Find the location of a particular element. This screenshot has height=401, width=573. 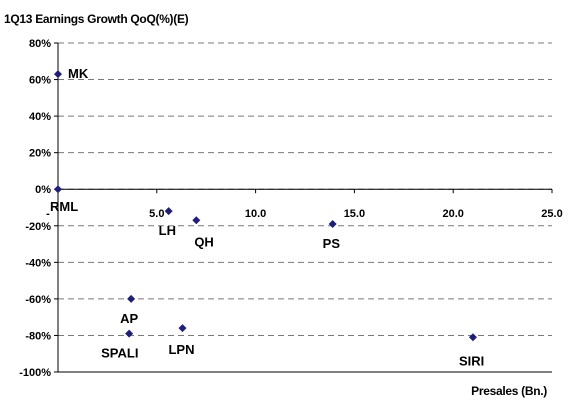

chart-title: 1Q13 Earnings Growth QoQ(%)(E) is located at coordinates (96, 19).